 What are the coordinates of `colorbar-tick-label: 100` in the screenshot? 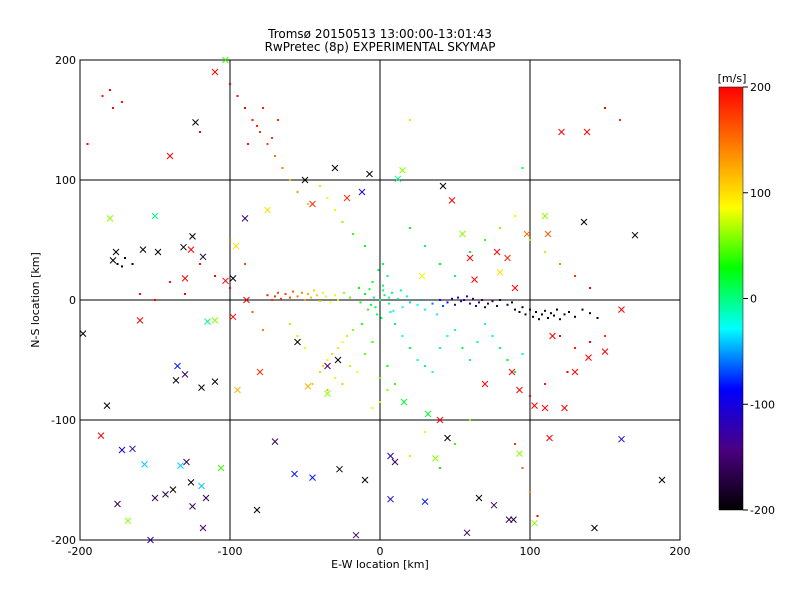 It's located at (760, 193).